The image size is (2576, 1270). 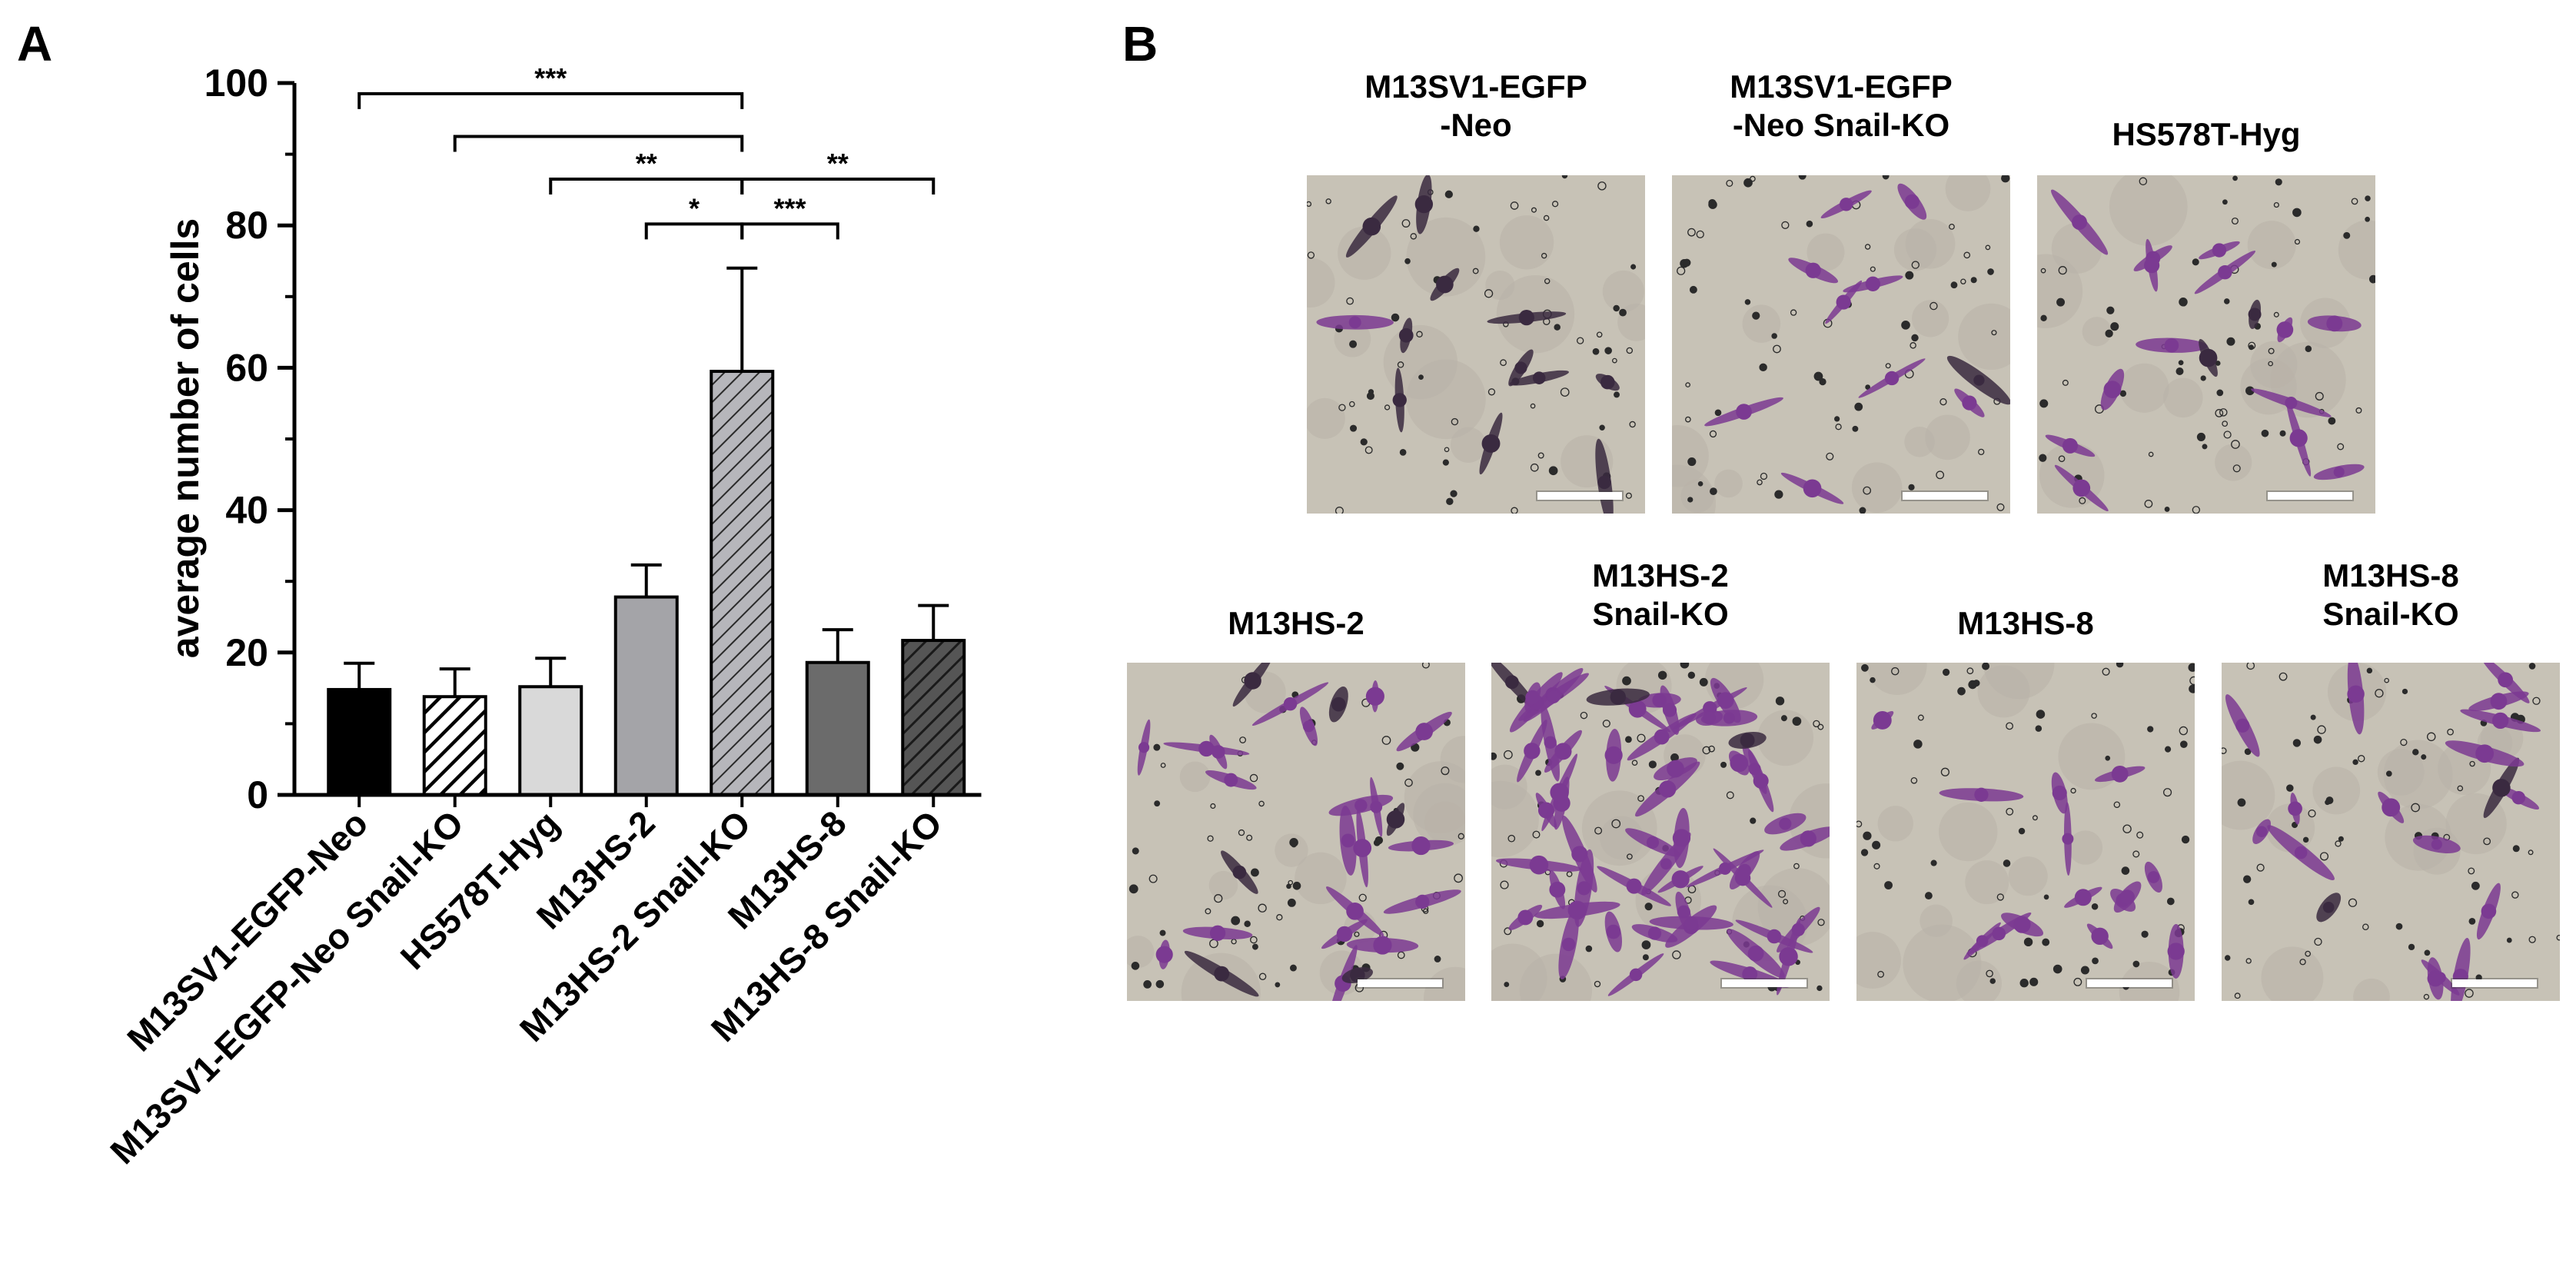 I want to click on significance-label-5: *, so click(x=694, y=208).